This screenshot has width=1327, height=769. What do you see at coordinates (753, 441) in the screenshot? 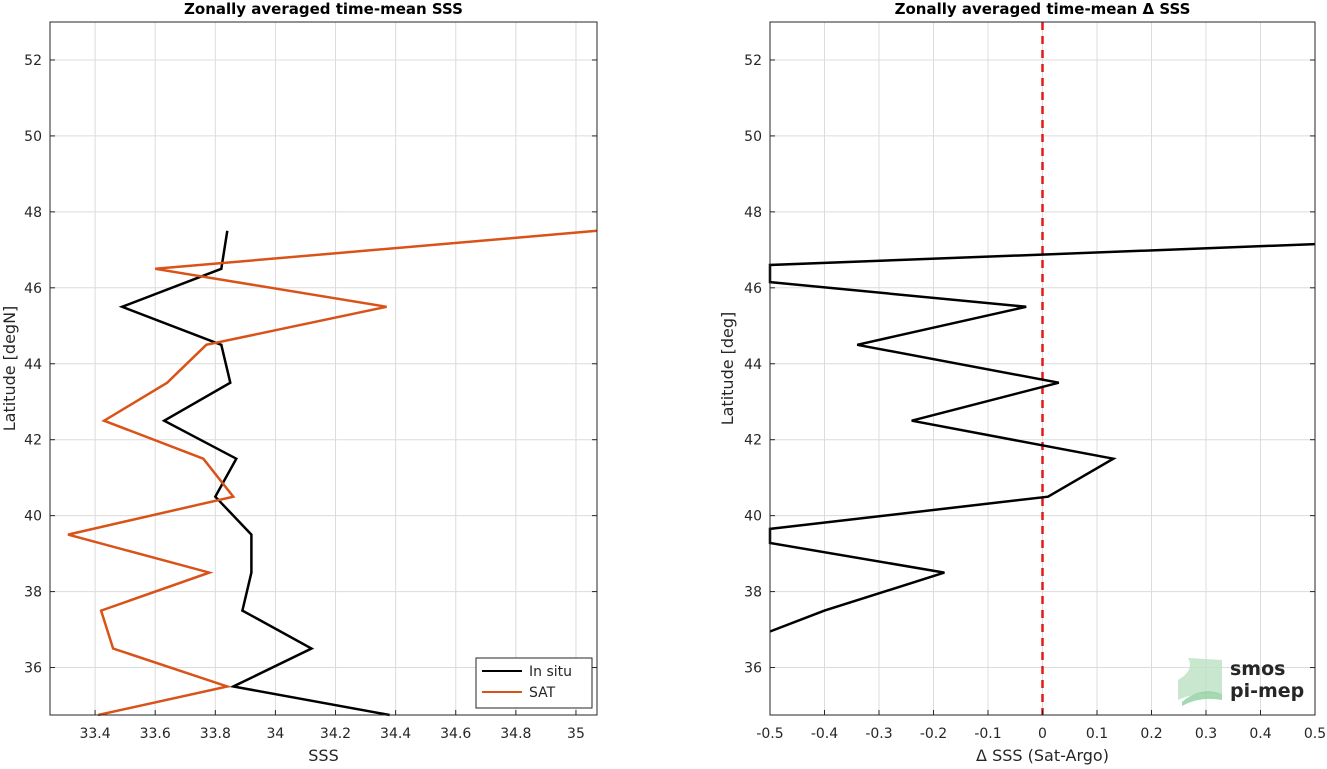
I see `right-y-tick-label: 42` at bounding box center [753, 441].